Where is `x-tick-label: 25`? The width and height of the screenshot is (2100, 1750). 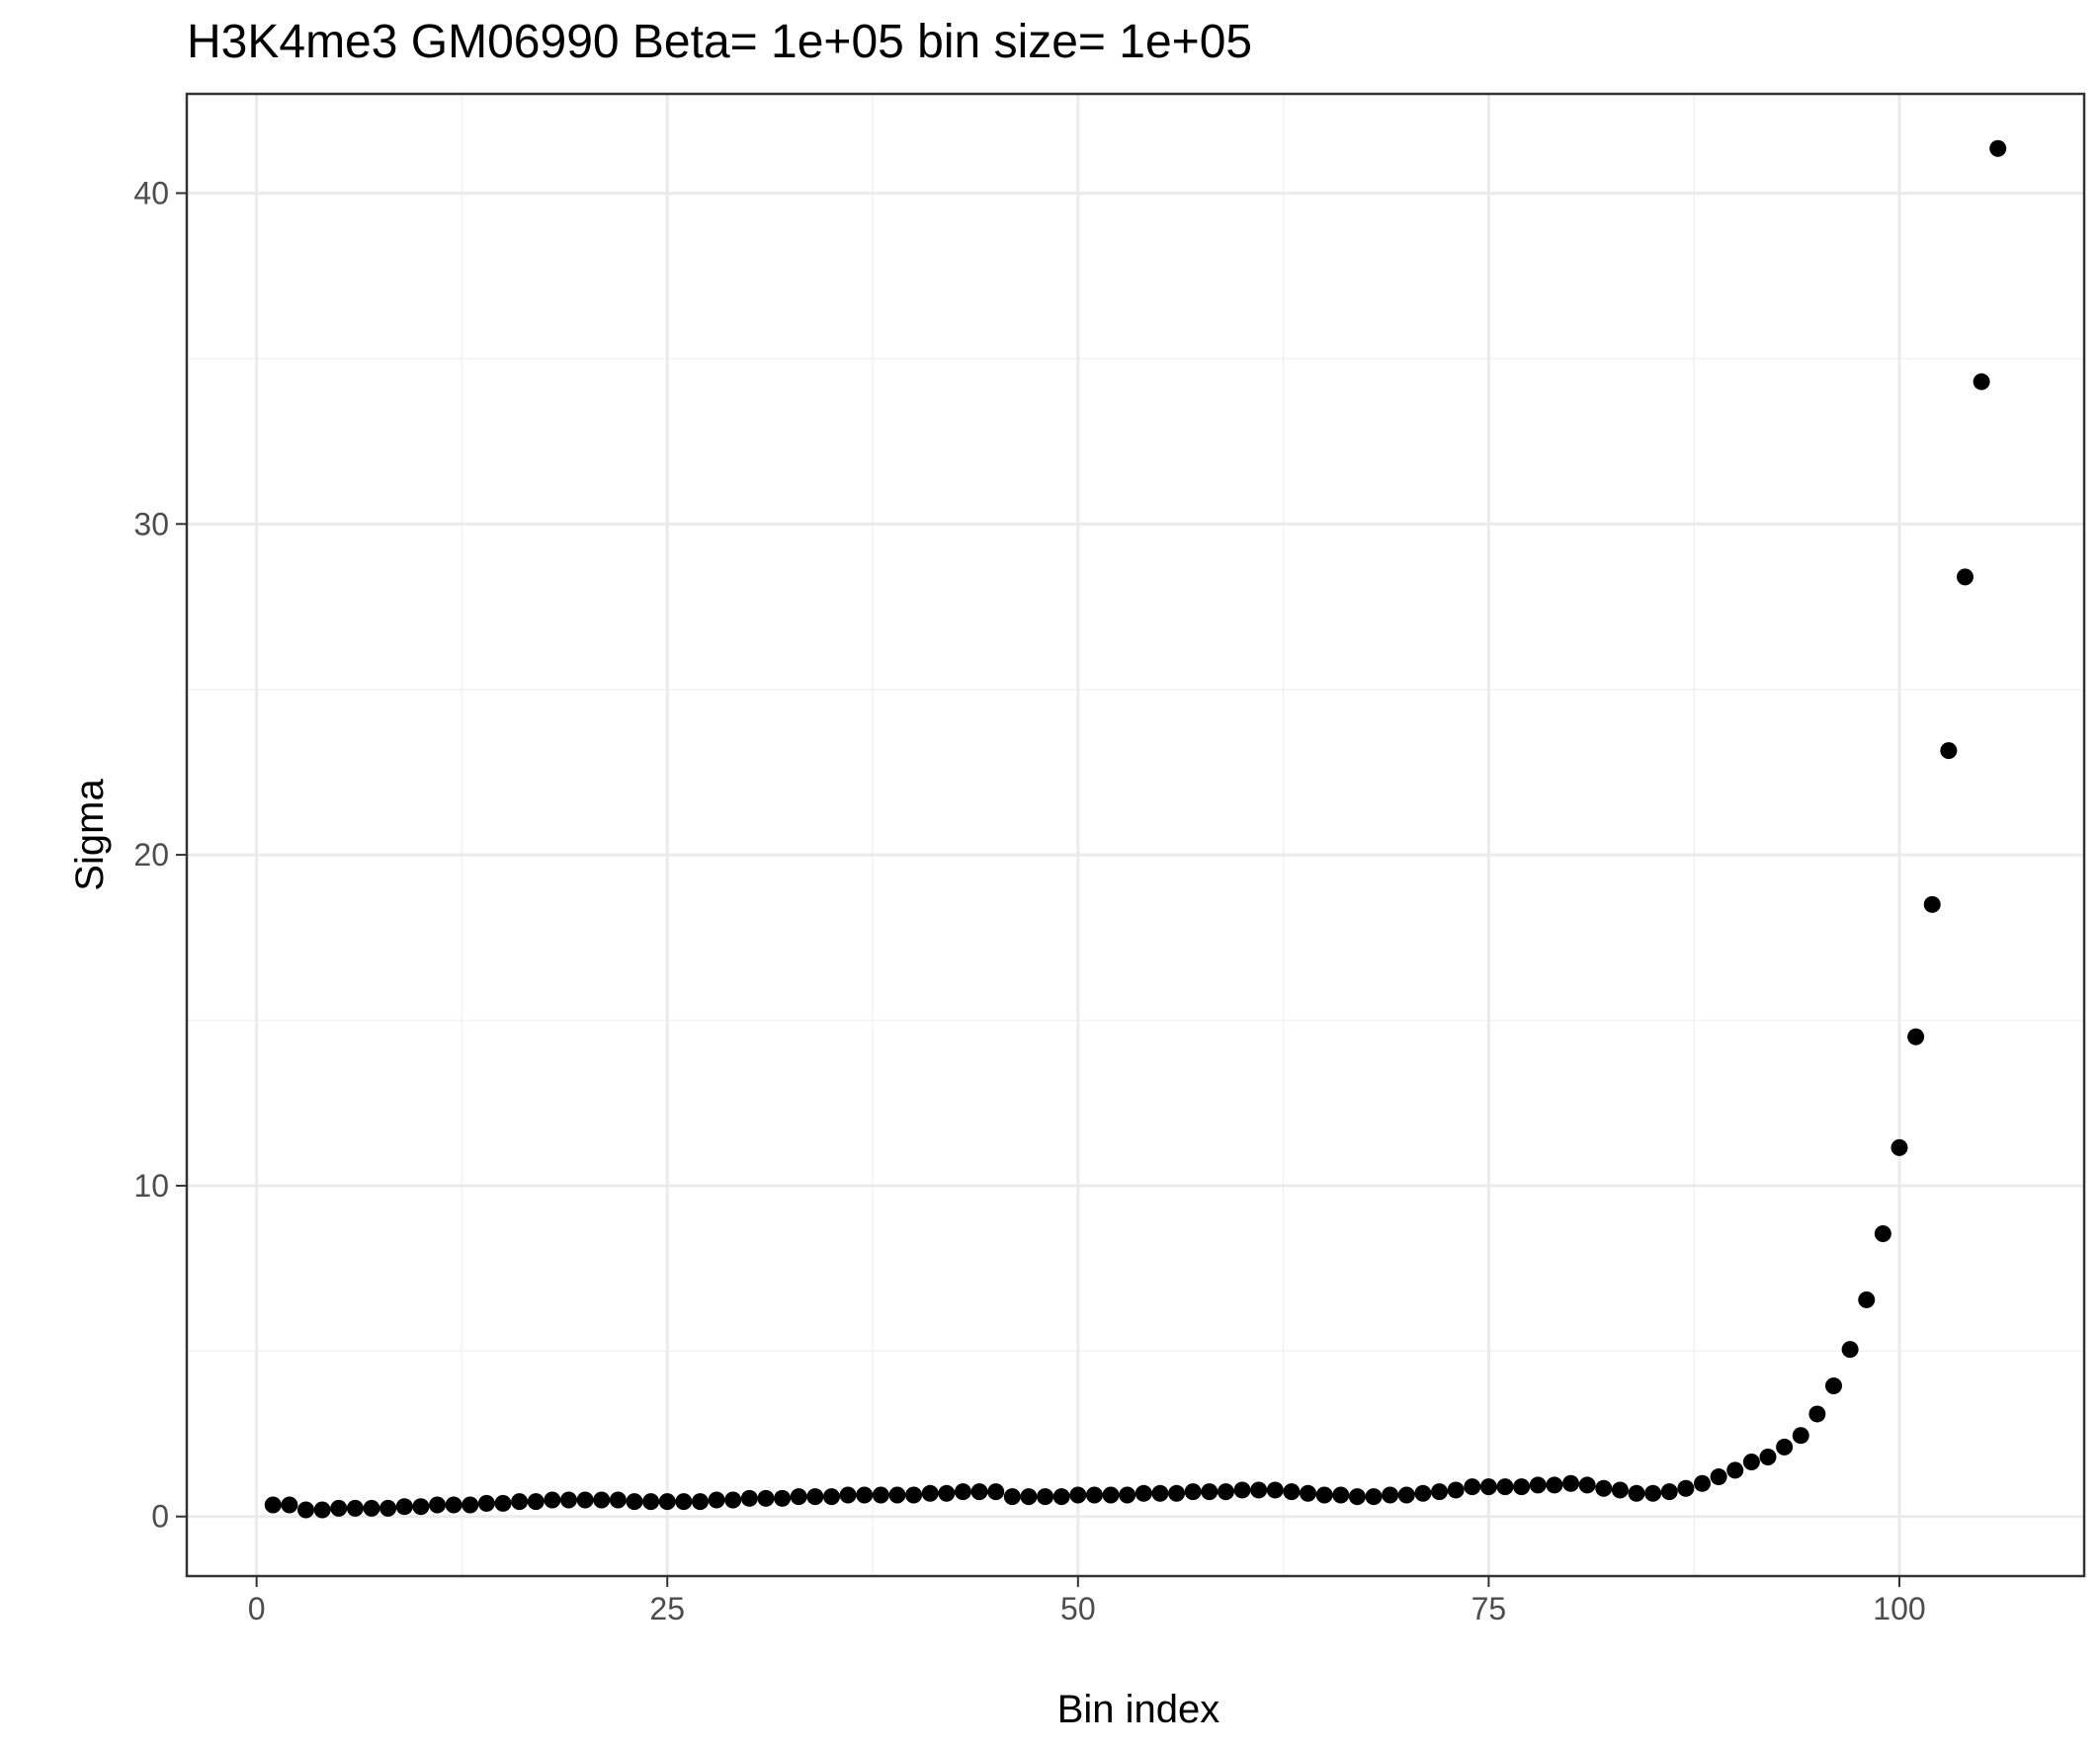
x-tick-label: 25 is located at coordinates (667, 1608).